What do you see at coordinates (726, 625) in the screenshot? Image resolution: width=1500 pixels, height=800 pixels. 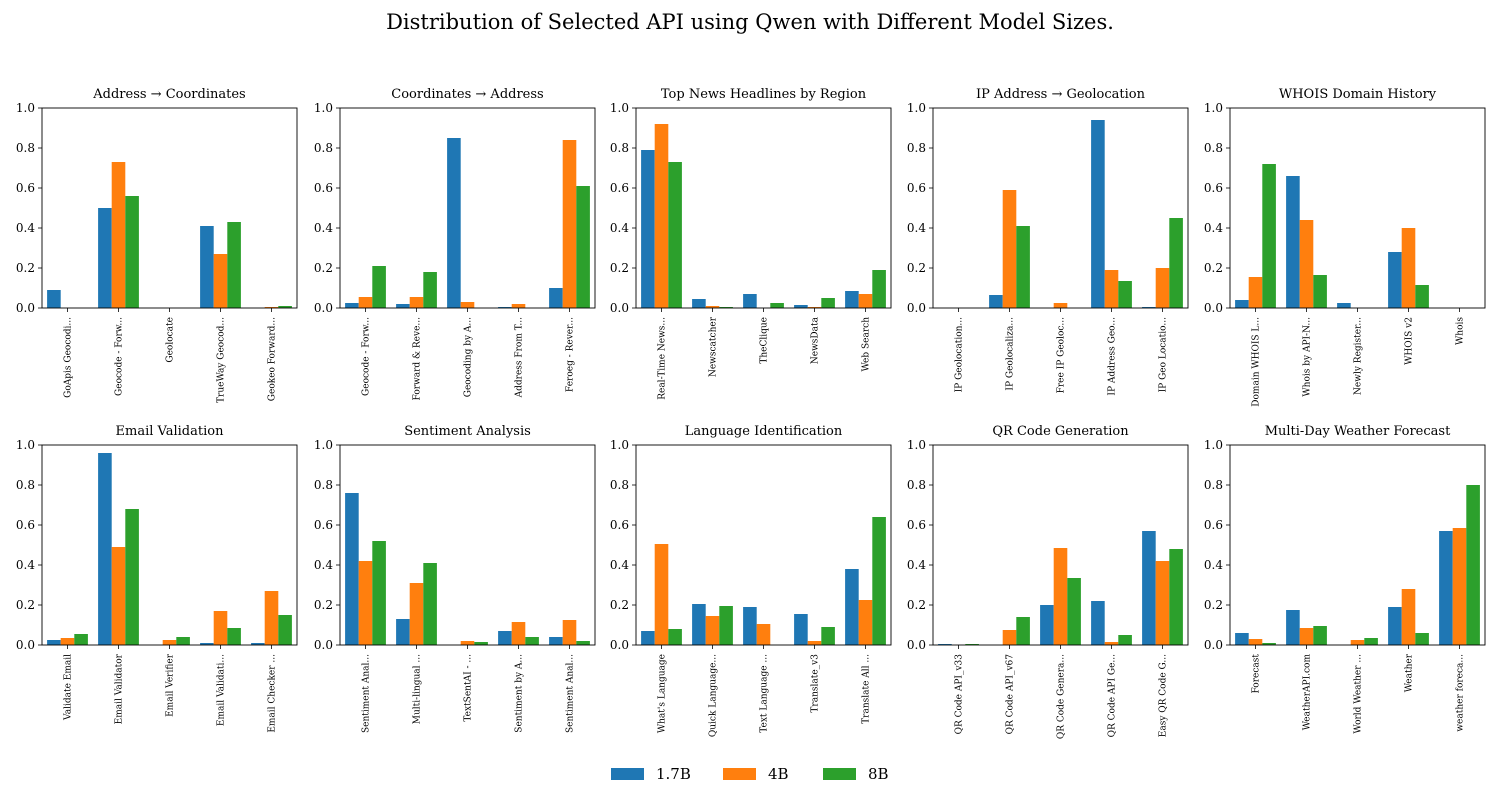 I see `bar-8b-quick-language` at bounding box center [726, 625].